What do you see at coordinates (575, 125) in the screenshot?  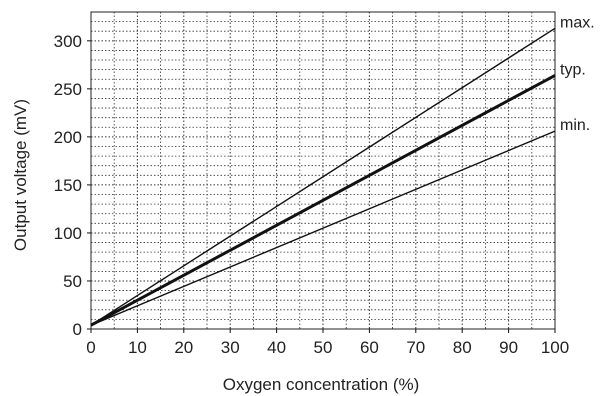 I see `series-label-min: min.` at bounding box center [575, 125].